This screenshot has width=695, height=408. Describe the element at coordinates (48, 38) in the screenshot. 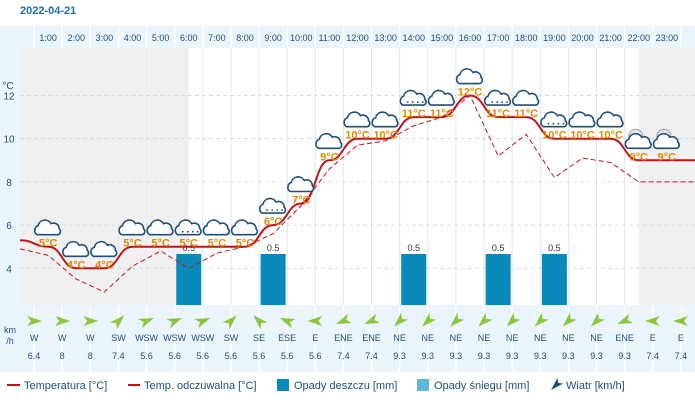

I see `hour-label: 1:00` at that location.